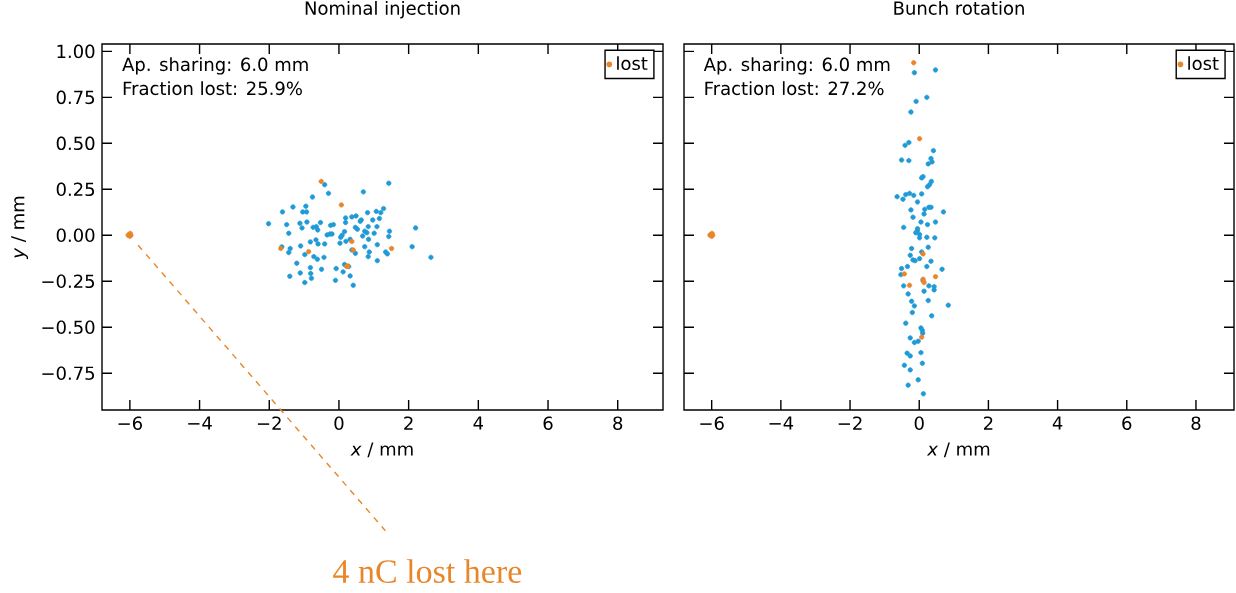 The height and width of the screenshot is (593, 1236). Describe the element at coordinates (794, 88) in the screenshot. I see `annotation: Fraction lost: 27.2%` at that location.